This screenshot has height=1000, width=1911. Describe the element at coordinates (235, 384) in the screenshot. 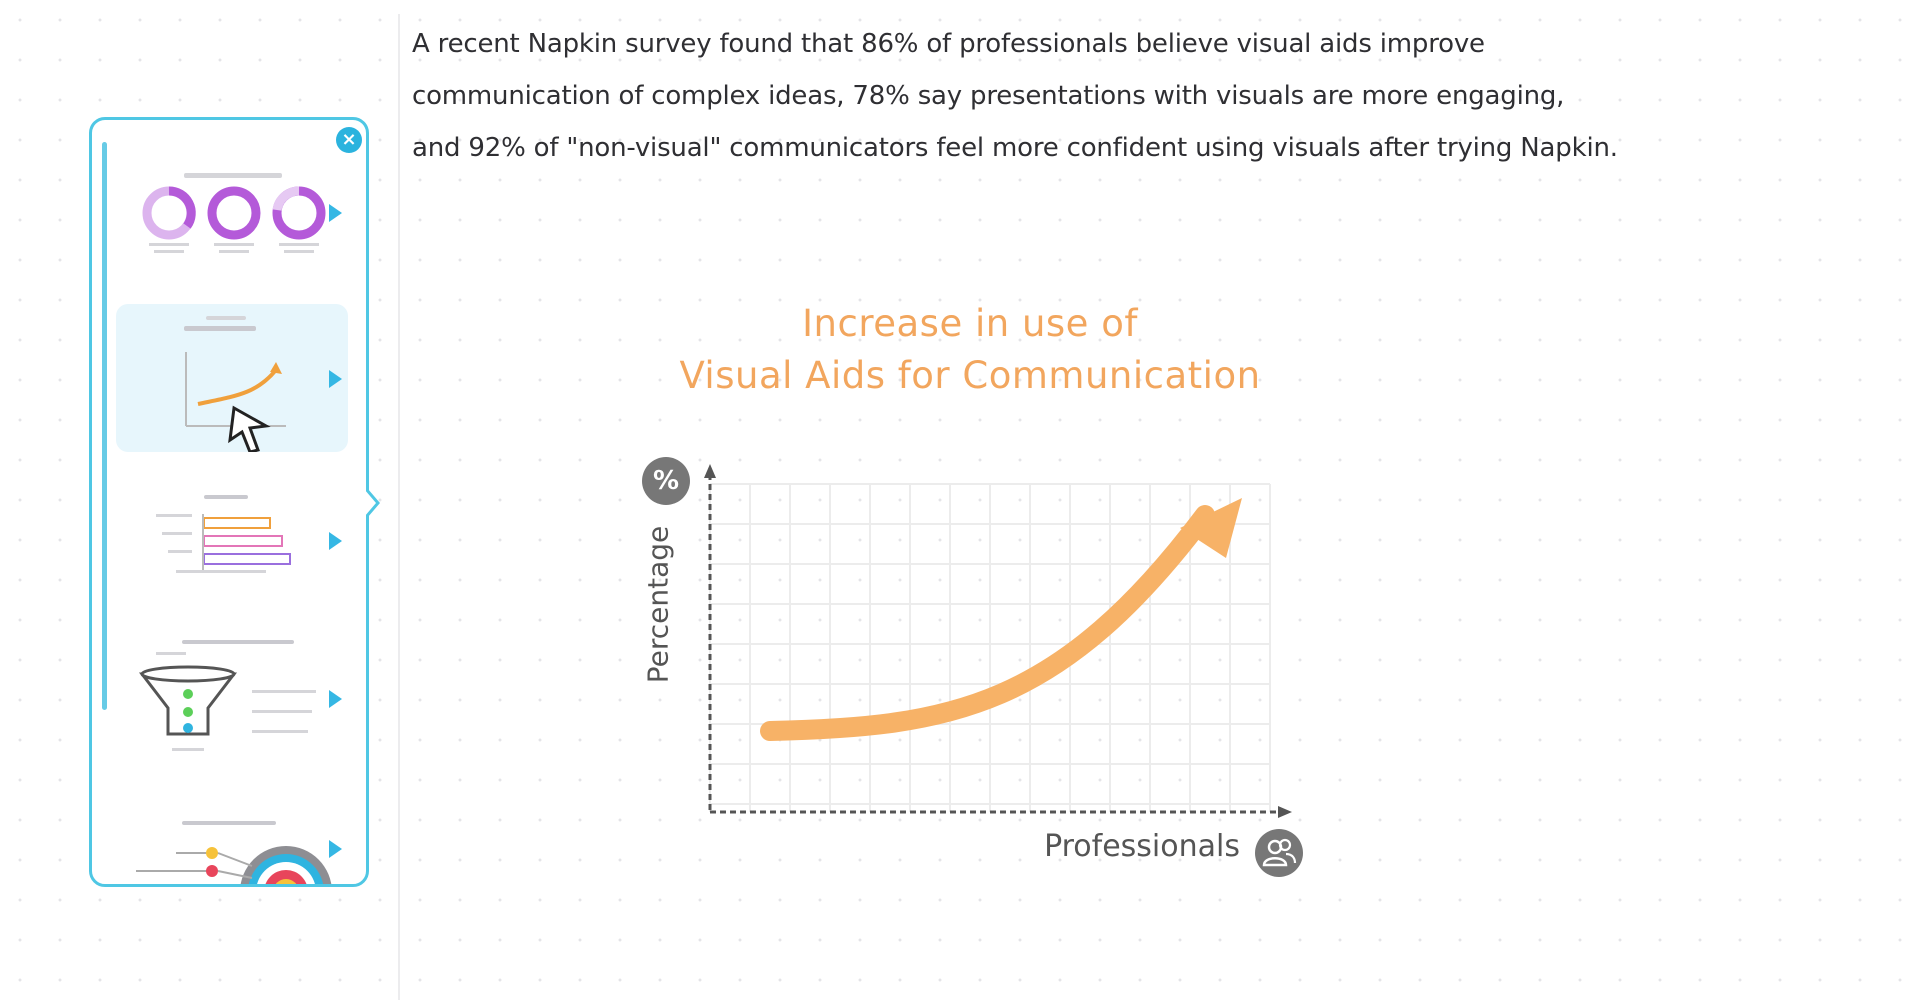

I see `line-chart-icon` at that location.